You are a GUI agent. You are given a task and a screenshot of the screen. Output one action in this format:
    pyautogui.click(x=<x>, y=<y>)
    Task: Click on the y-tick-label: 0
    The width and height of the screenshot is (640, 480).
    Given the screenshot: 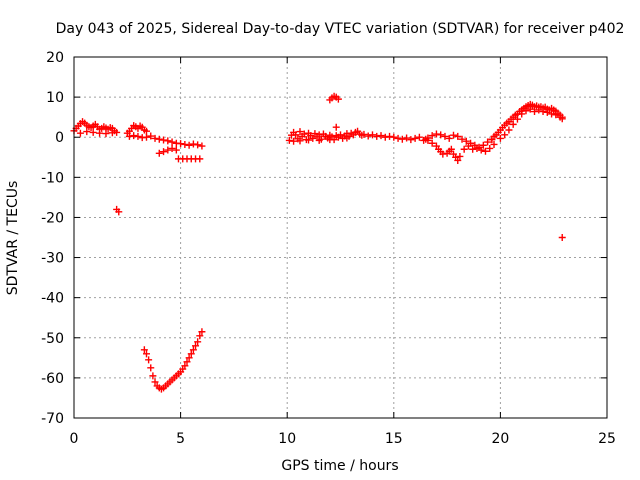 What is the action you would take?
    pyautogui.click(x=59, y=138)
    